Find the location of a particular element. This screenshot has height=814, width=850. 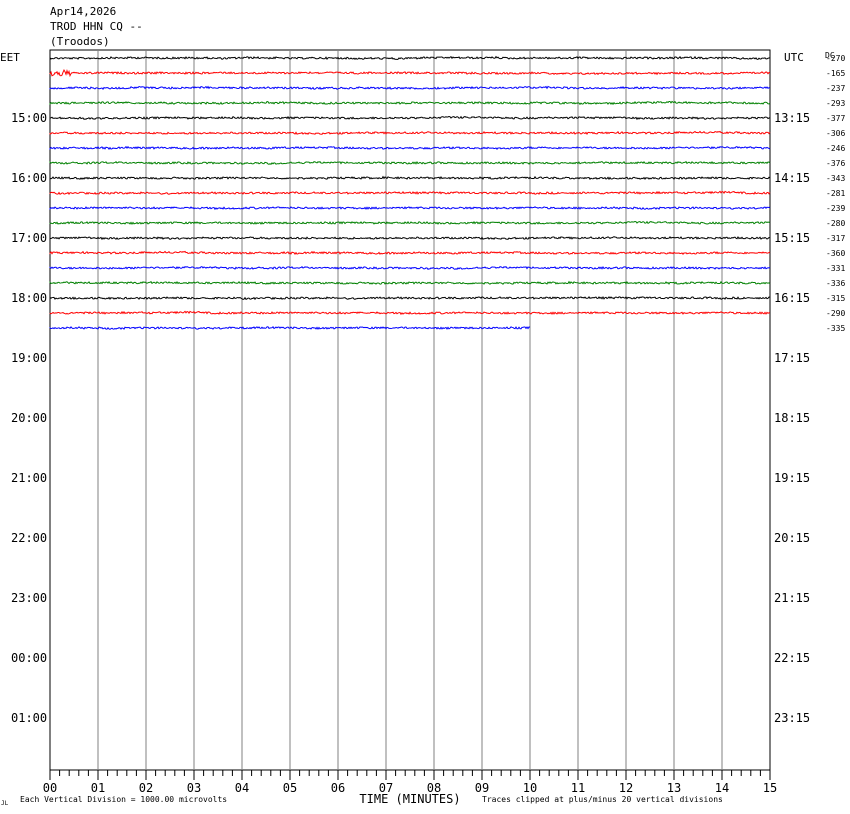

dc-offset-label: -246 is located at coordinates (835, 148).